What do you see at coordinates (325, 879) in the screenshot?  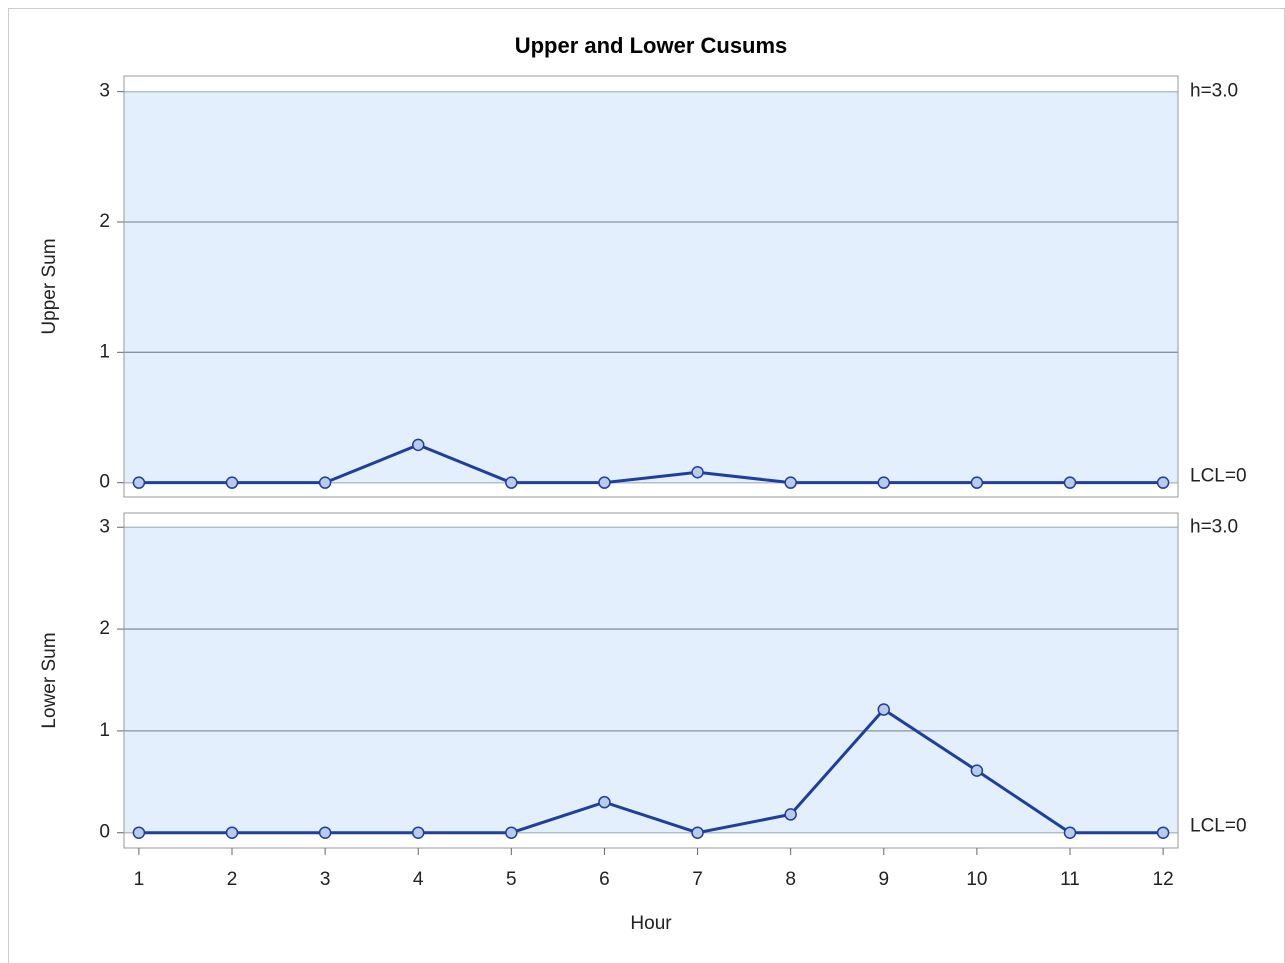 I see `x-tick-label: 3` at bounding box center [325, 879].